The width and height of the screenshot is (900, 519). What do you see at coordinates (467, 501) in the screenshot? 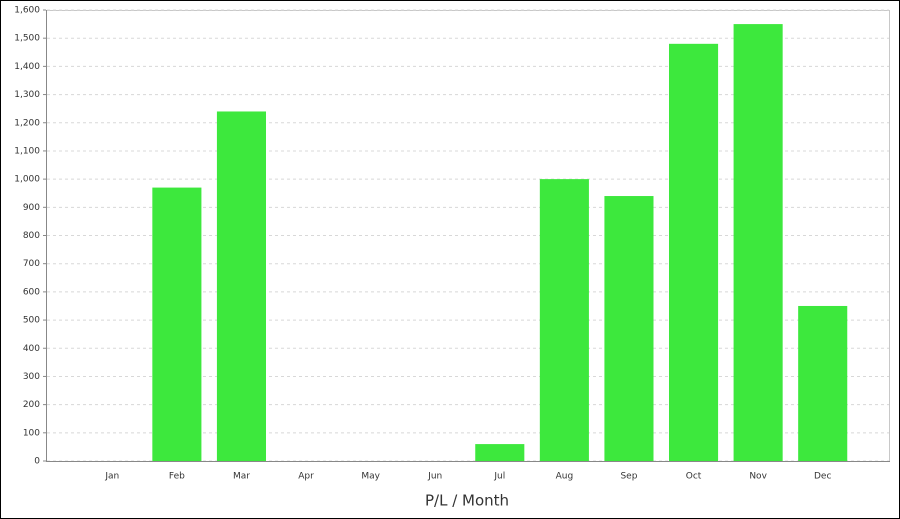
I see `x-axis-title: P/L / Month` at bounding box center [467, 501].